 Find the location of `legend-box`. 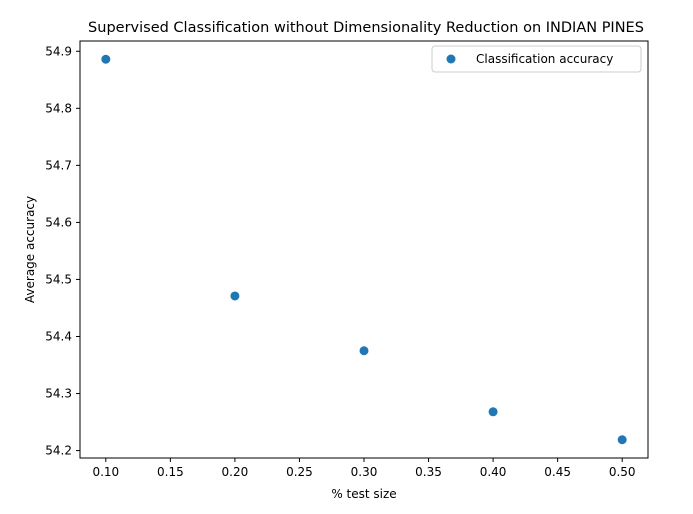

legend-box is located at coordinates (536, 59).